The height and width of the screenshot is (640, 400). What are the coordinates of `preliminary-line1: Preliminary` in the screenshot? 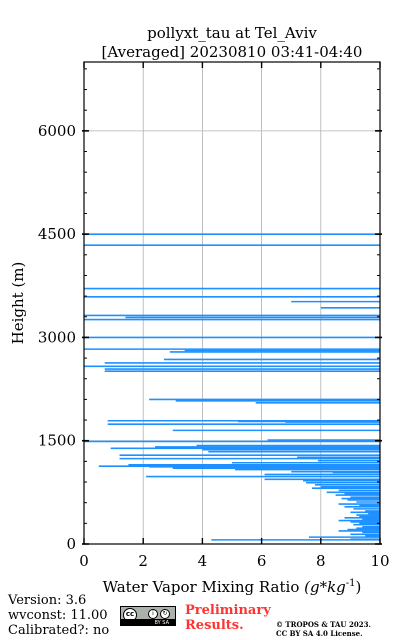 It's located at (228, 610).